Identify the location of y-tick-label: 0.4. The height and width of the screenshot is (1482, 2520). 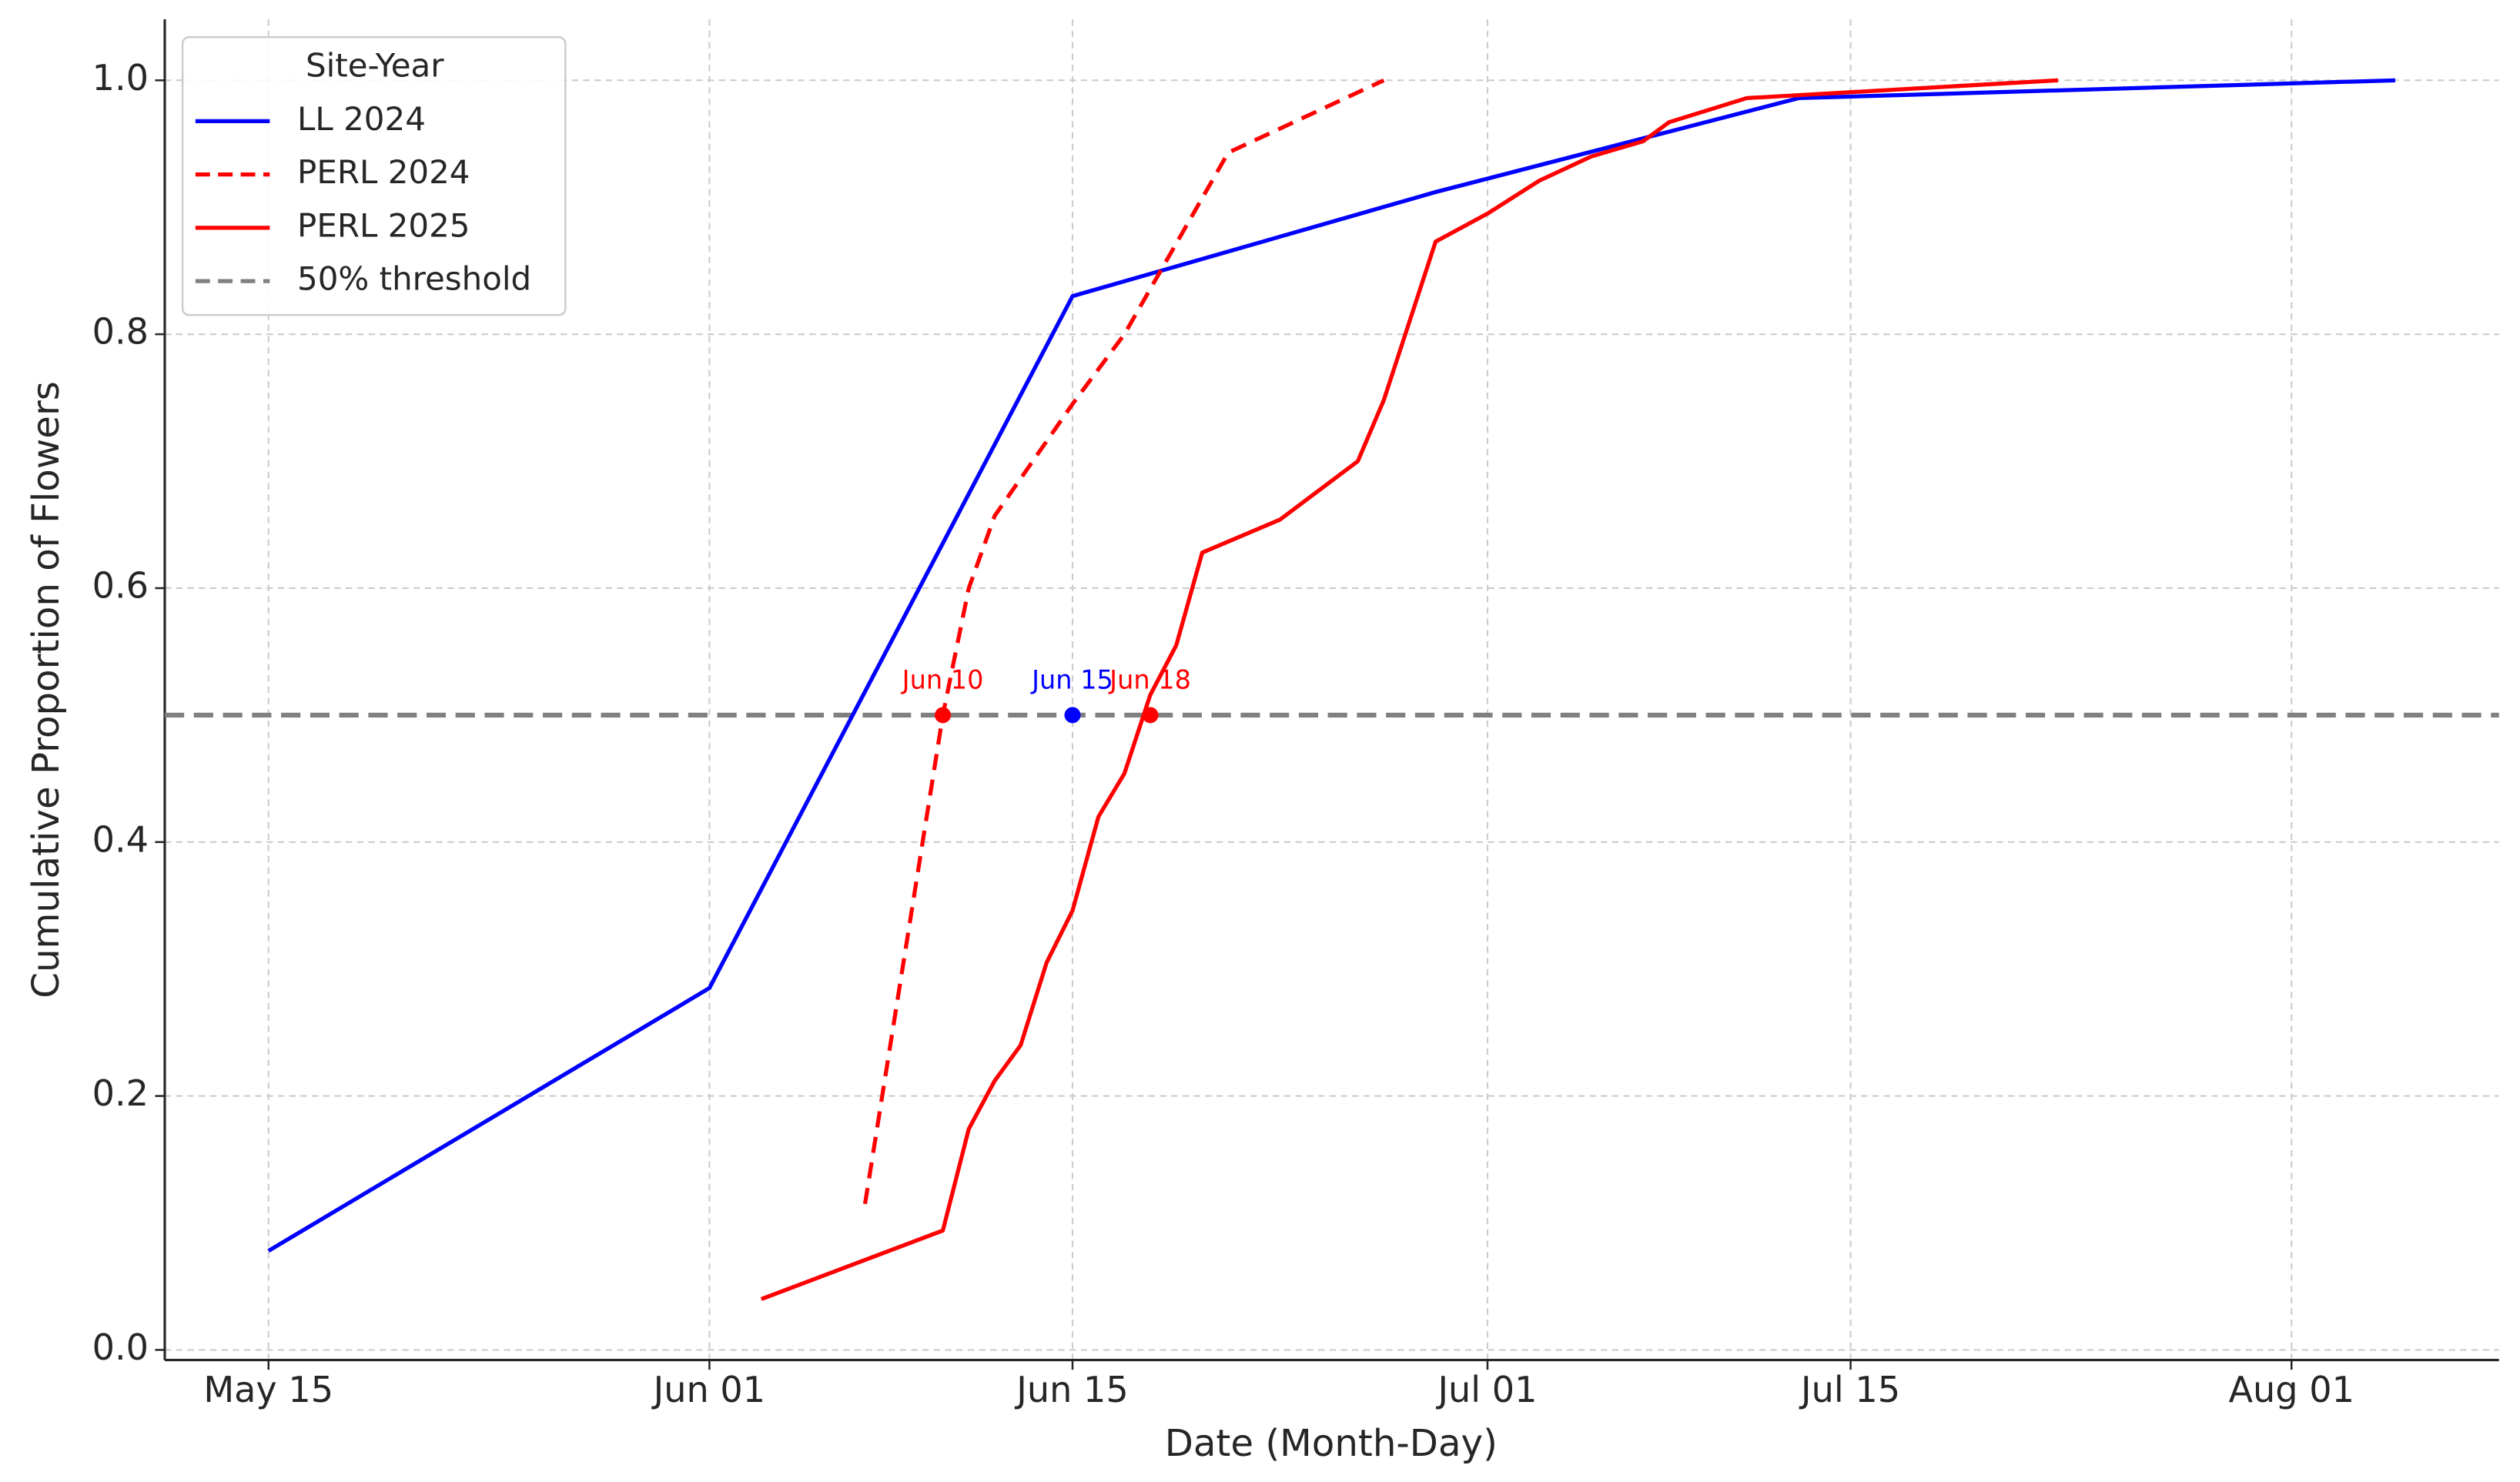
(121, 839).